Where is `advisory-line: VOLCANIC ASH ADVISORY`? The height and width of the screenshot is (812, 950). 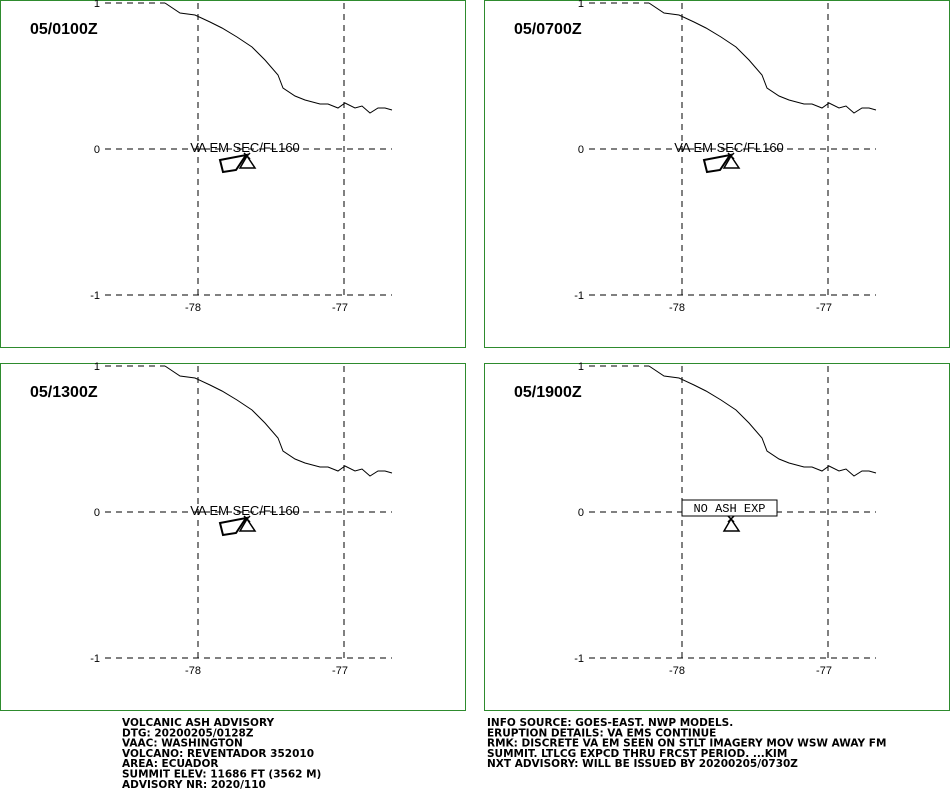 advisory-line: VOLCANIC ASH ADVISORY is located at coordinates (198, 723).